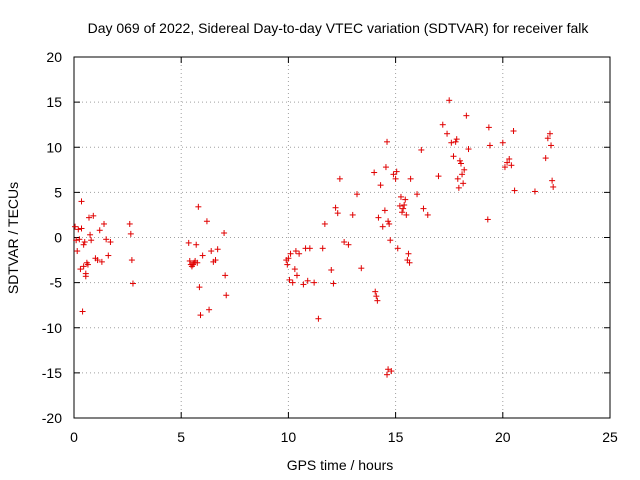 This screenshot has width=640, height=480. Describe the element at coordinates (344, 437) in the screenshot. I see `x-axis-tick-labels: 0 5 10 15 20 25` at that location.